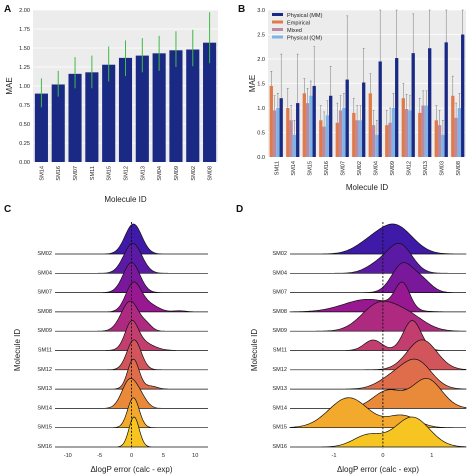  Describe the element at coordinates (44, 331) in the screenshot. I see `y-tick-label: SM09` at that location.